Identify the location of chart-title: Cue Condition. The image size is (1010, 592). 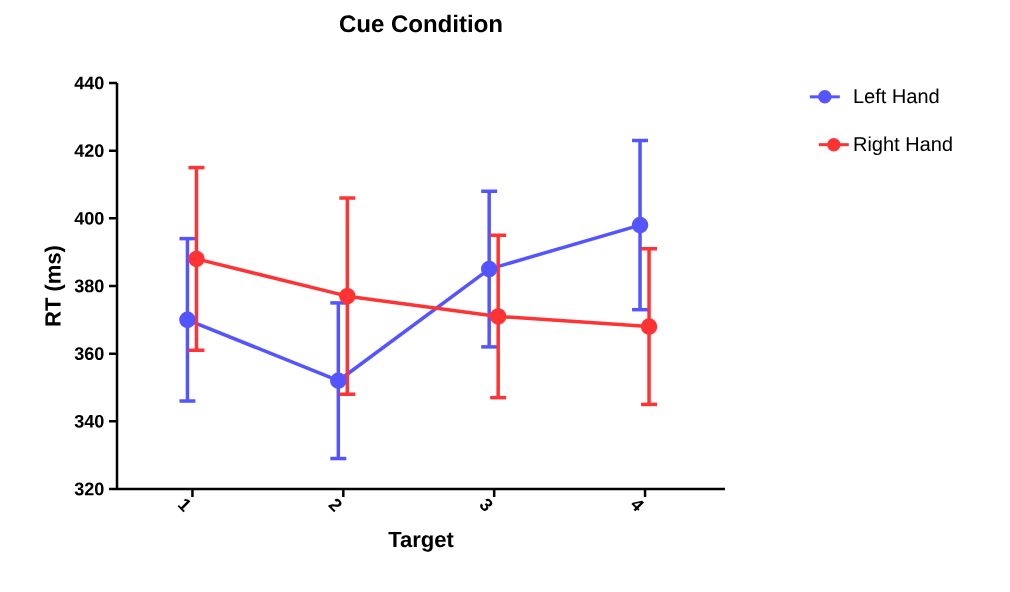
(421, 23).